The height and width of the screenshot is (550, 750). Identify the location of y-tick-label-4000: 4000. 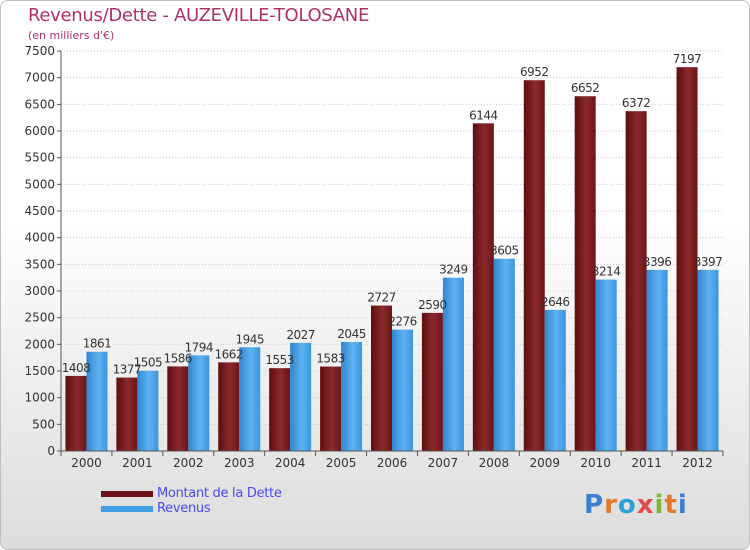
(39, 238).